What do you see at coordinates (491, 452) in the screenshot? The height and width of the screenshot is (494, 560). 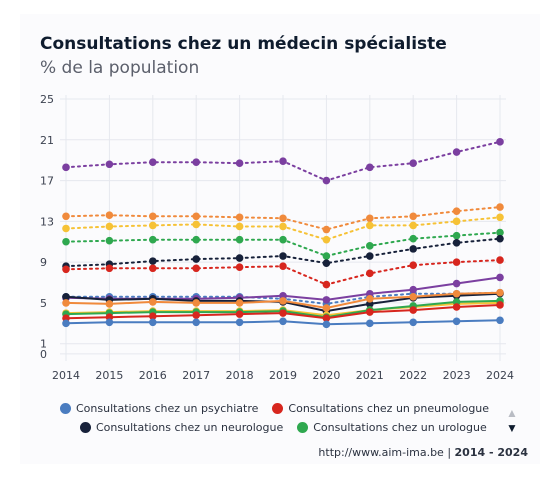 I see `source-years: 2014 - 2024` at bounding box center [491, 452].